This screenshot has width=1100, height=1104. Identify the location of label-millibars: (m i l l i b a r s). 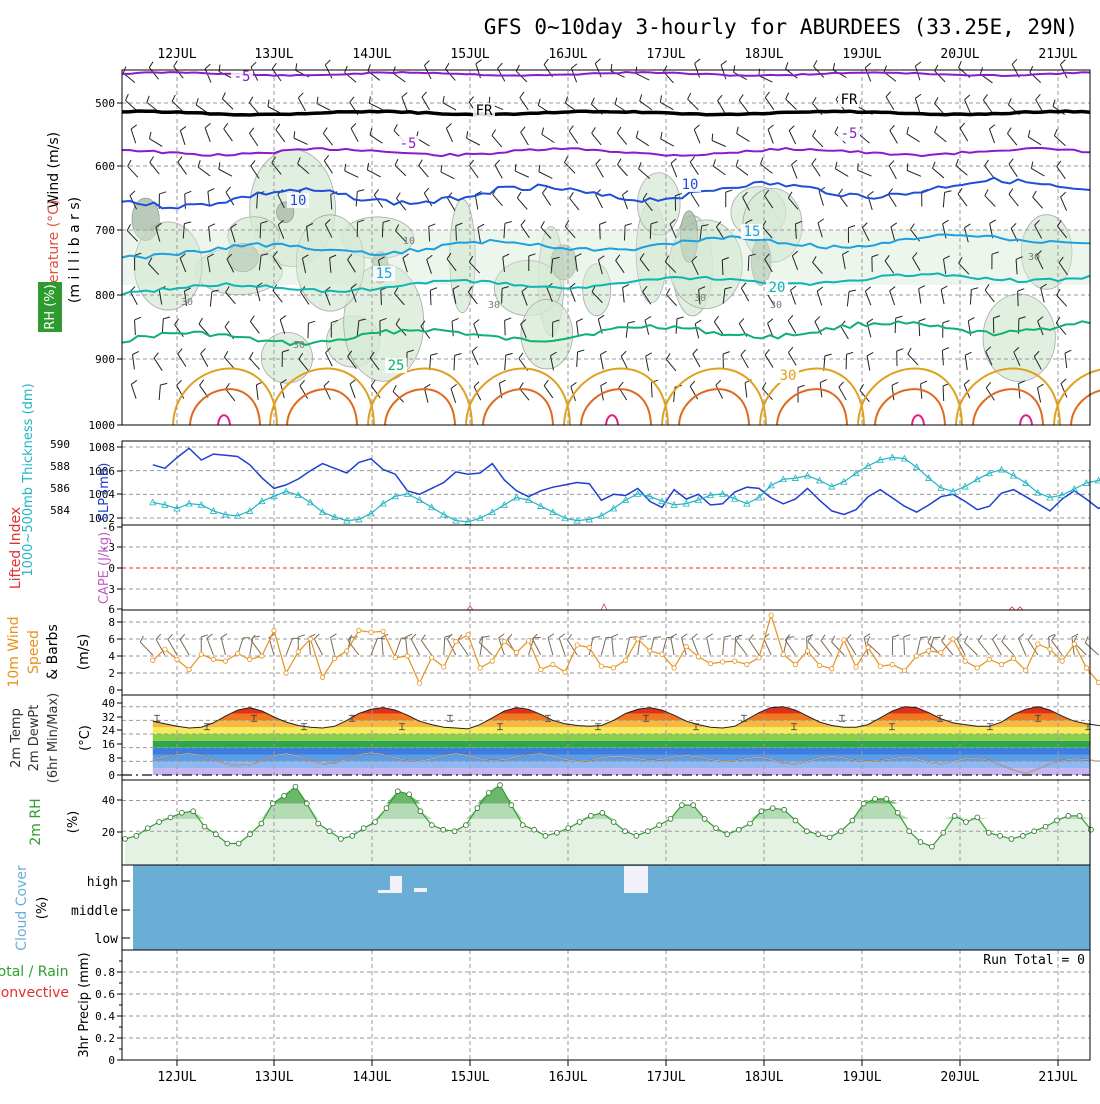
(75, 250).